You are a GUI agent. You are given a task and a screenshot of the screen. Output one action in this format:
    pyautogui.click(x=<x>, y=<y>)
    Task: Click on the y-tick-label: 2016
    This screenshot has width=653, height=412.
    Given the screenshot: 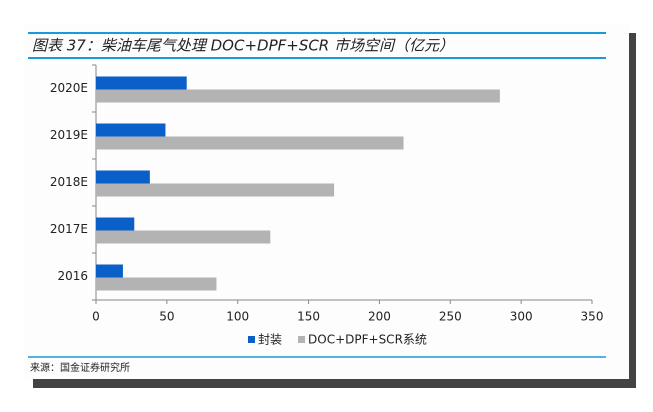 What is the action you would take?
    pyautogui.click(x=72, y=276)
    